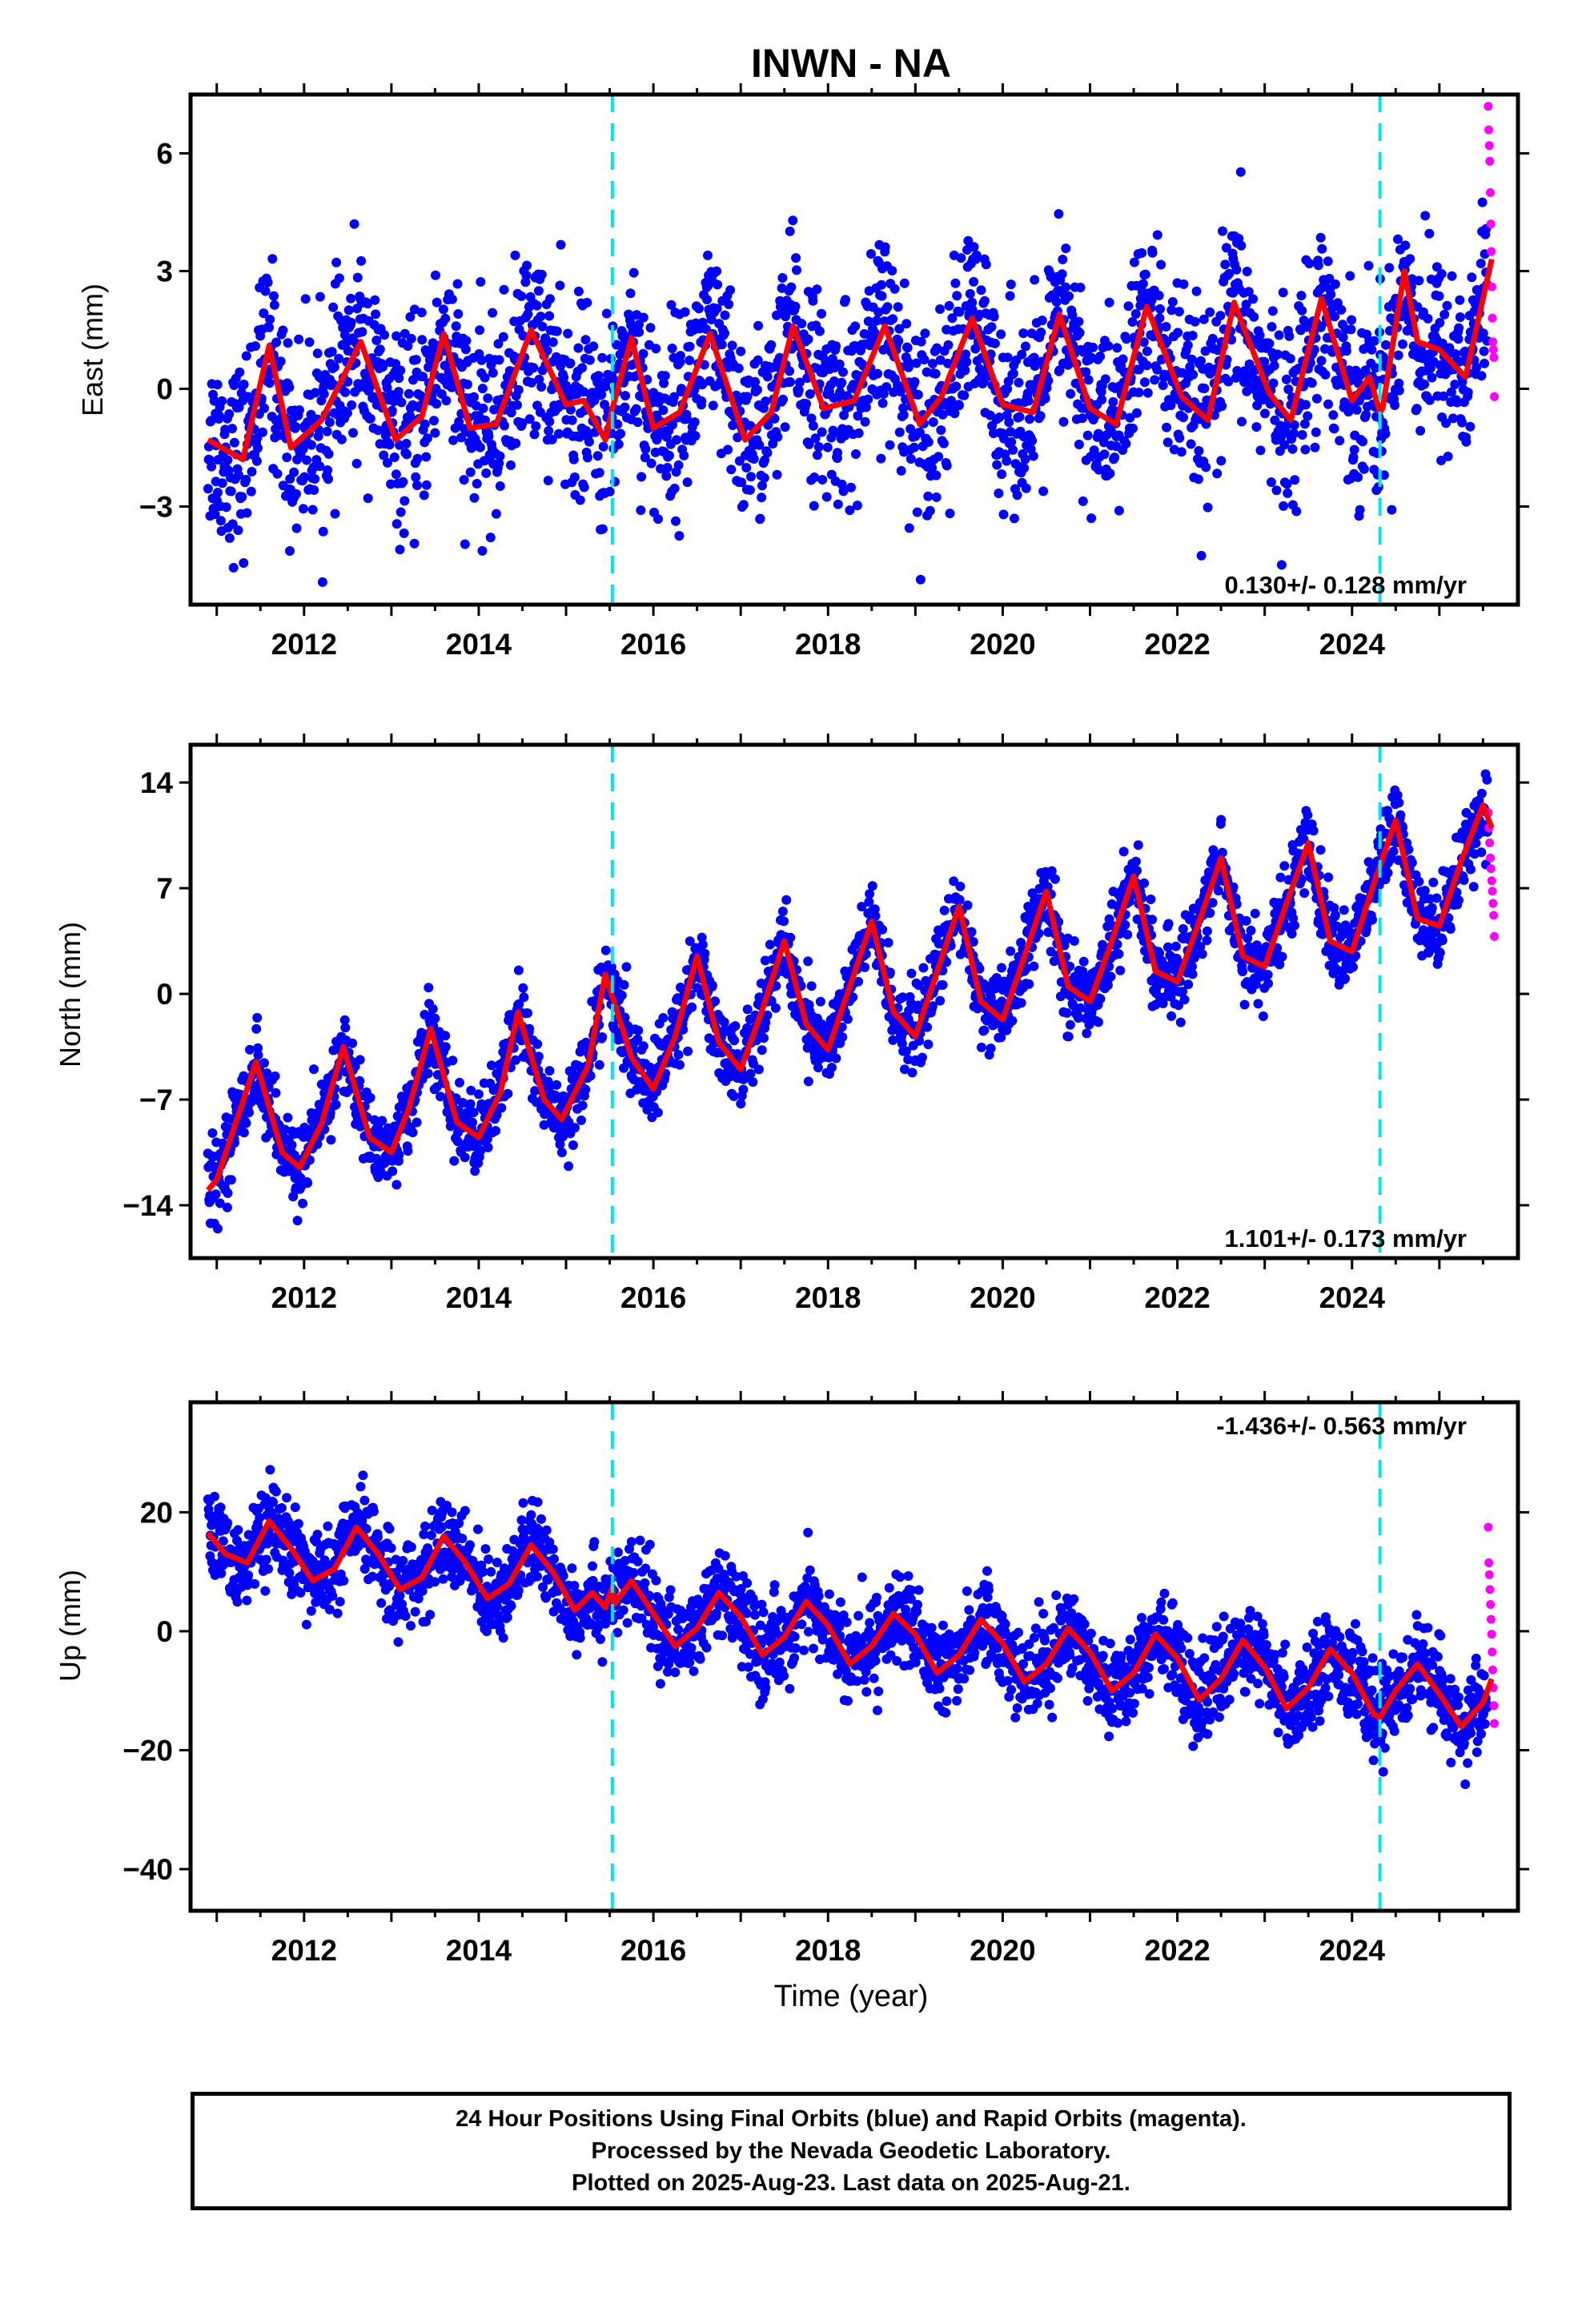 The image size is (1582, 2324). What do you see at coordinates (156, 507) in the screenshot?
I see `east-ytick-label: −3` at bounding box center [156, 507].